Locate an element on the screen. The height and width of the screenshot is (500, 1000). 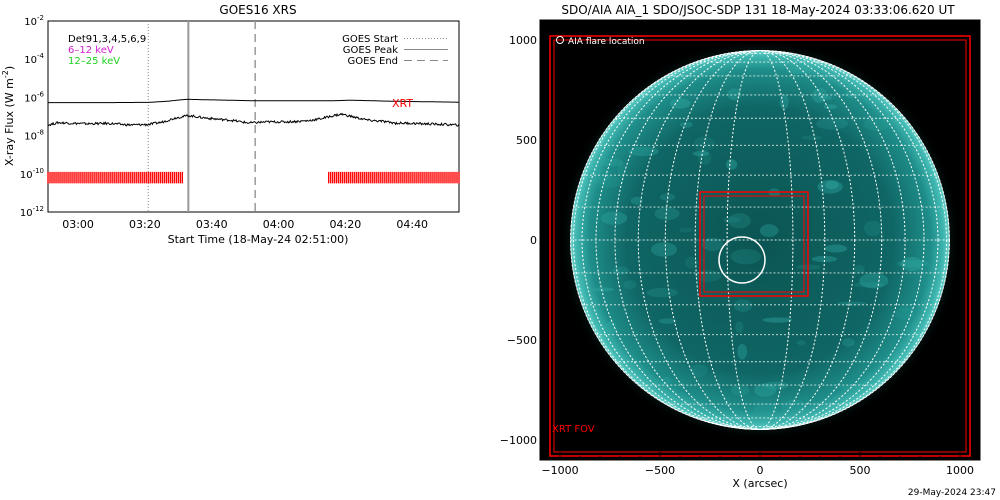
y-tick-label: 10⁻¹⁰ is located at coordinates (32, 174).